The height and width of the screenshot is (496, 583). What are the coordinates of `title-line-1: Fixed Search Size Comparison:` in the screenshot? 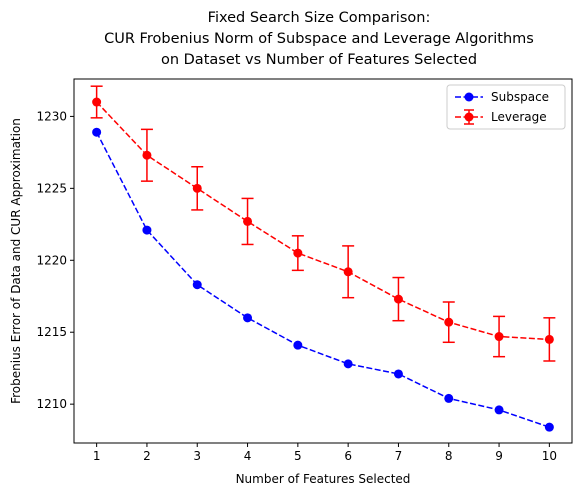 It's located at (319, 18).